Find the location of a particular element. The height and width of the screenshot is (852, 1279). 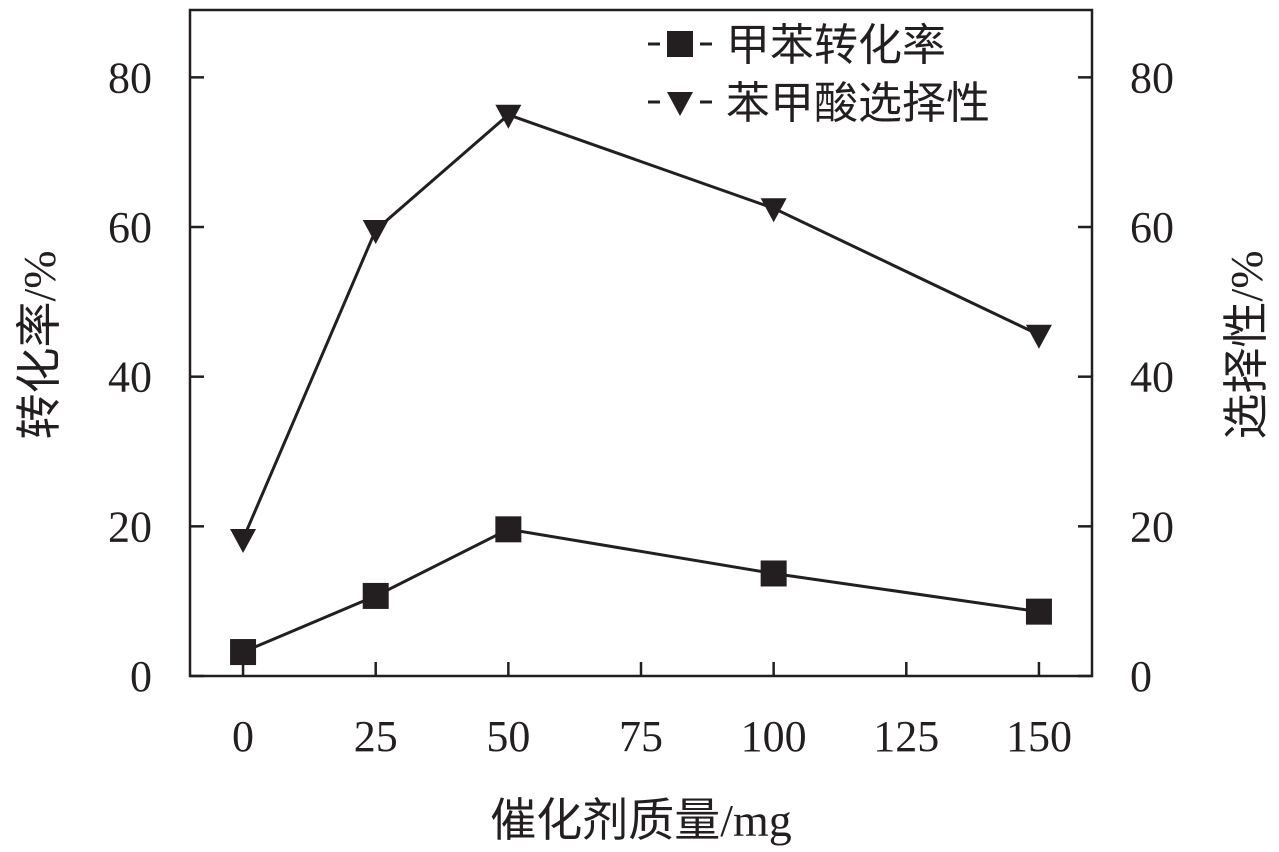

y2-tick-label: 40 is located at coordinates (1152, 377).